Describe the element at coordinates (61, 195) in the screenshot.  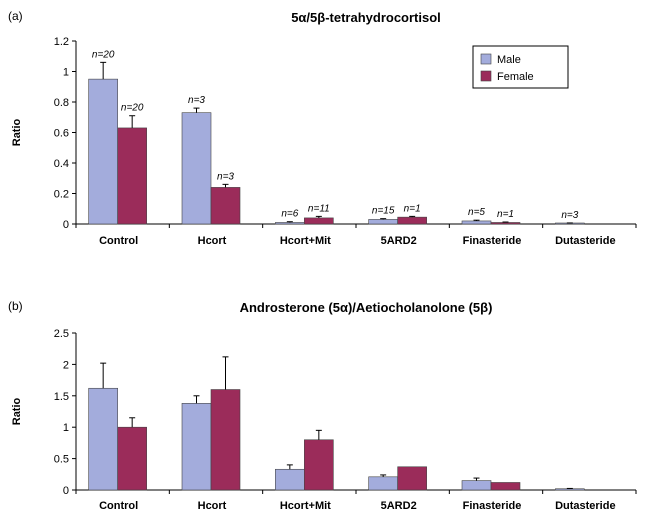
I see `y-tick-label: 0.2` at that location.